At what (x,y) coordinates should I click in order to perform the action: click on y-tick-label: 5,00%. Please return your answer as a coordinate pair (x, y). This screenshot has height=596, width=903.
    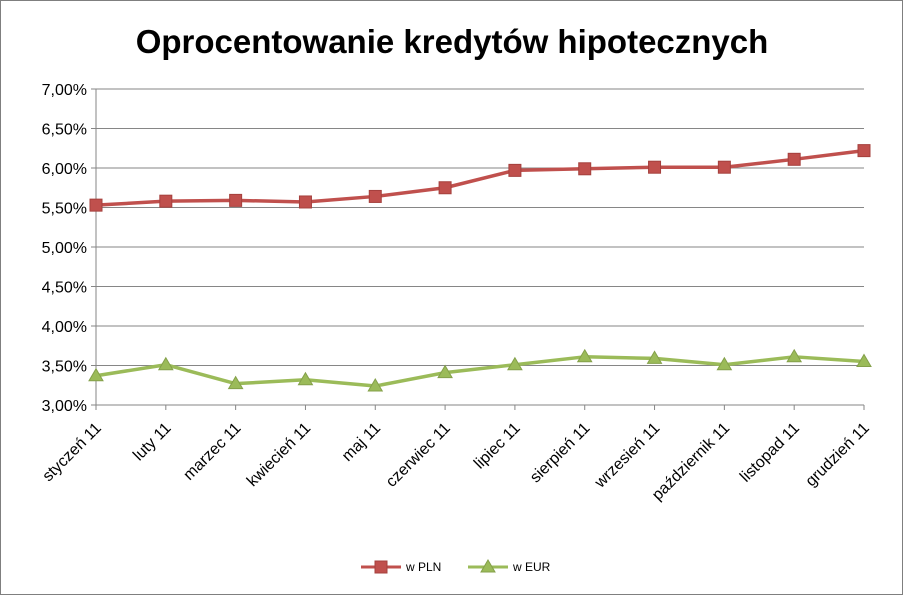
    Looking at the image, I should click on (64, 248).